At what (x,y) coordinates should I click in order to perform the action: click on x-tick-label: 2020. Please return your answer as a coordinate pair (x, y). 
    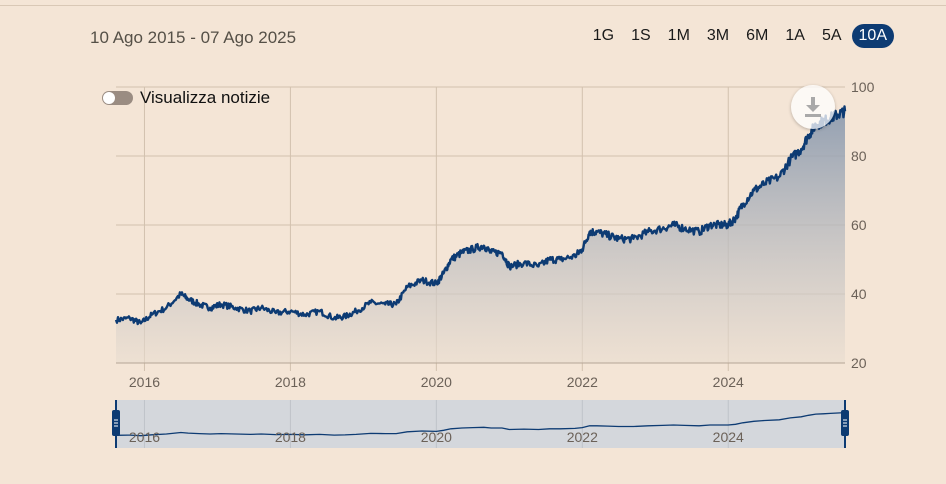
    Looking at the image, I should click on (436, 382).